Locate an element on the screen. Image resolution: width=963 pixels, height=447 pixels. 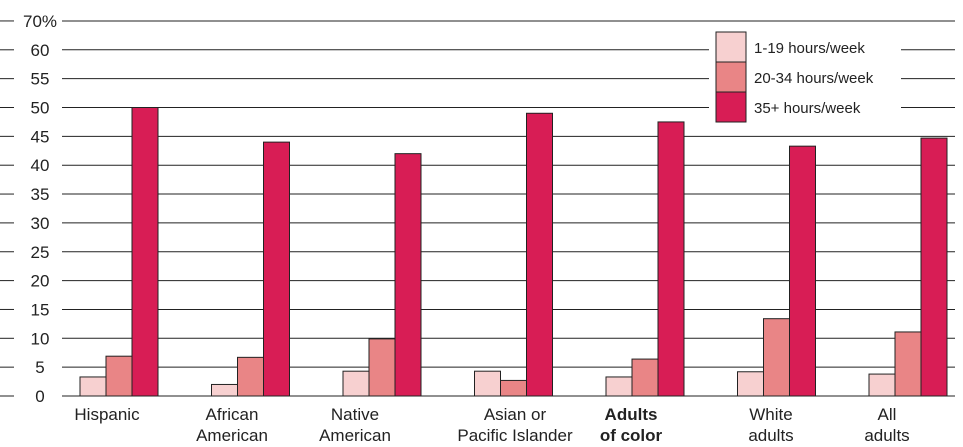
y-tick-label: 25 is located at coordinates (40, 252).